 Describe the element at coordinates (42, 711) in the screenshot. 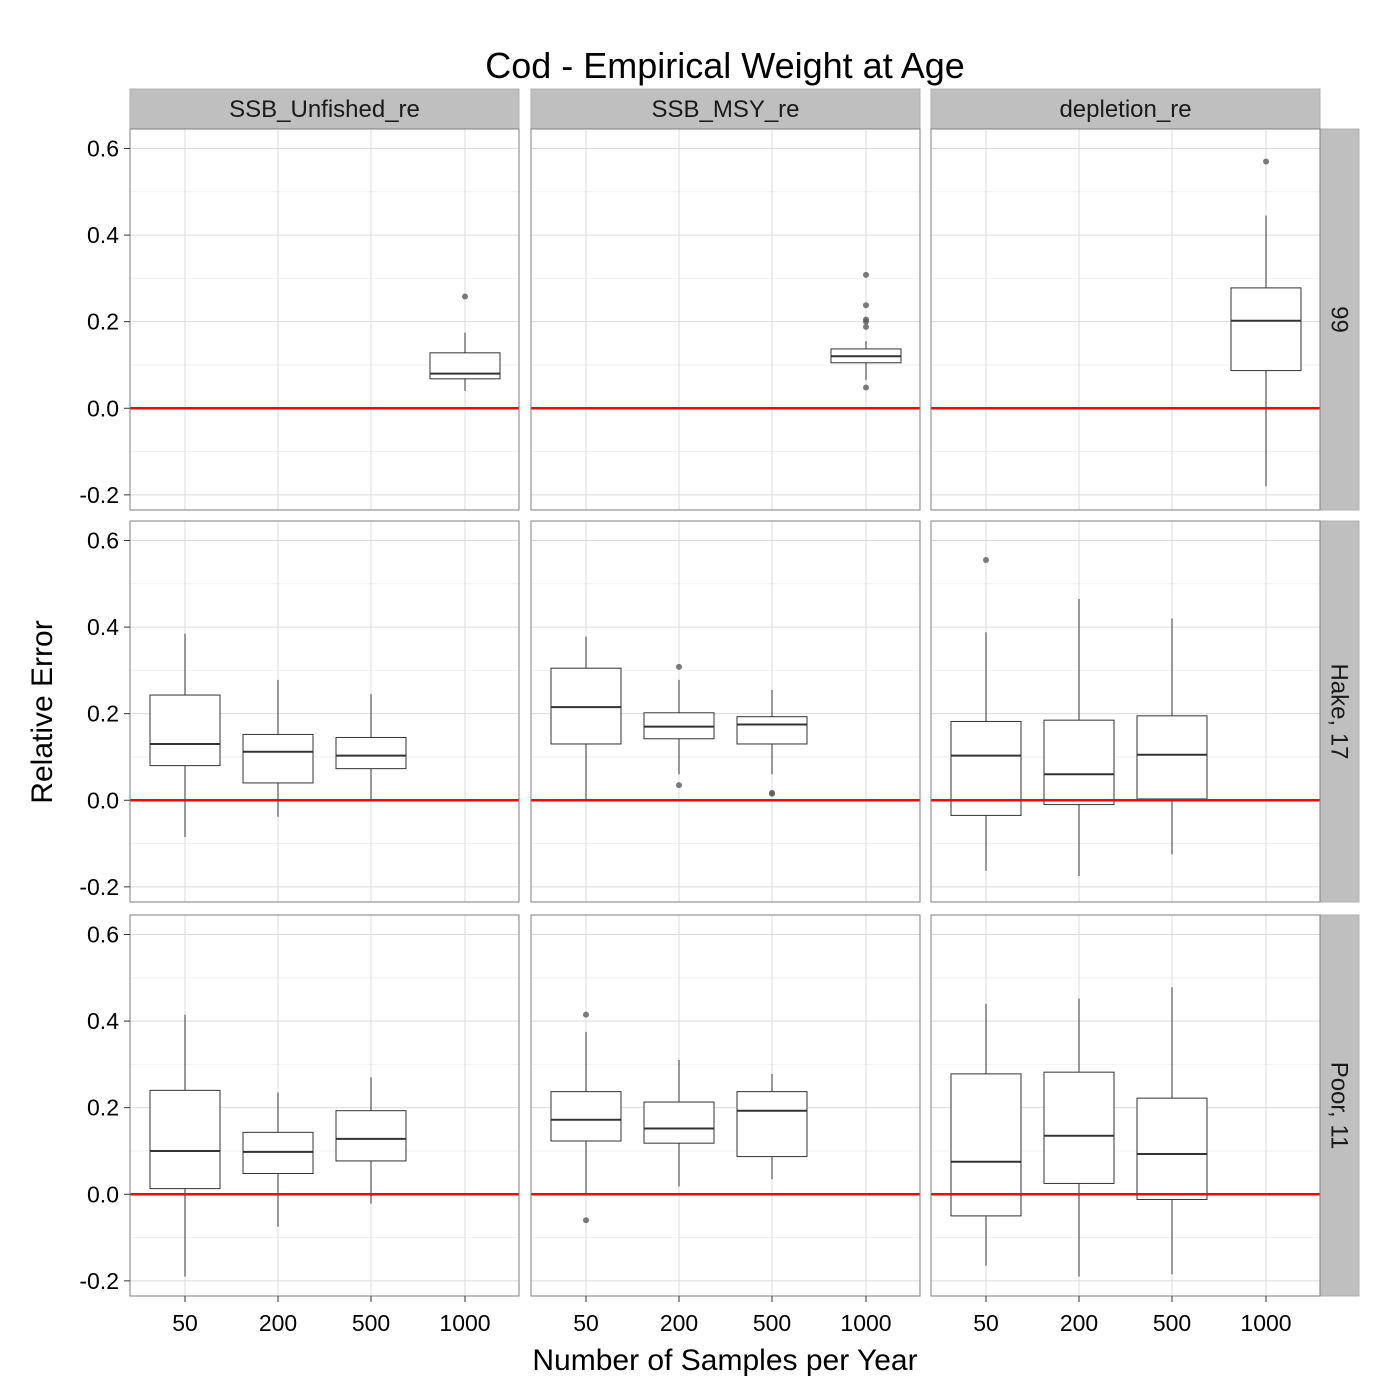

I see `y-axis-title: Relative Error` at that location.